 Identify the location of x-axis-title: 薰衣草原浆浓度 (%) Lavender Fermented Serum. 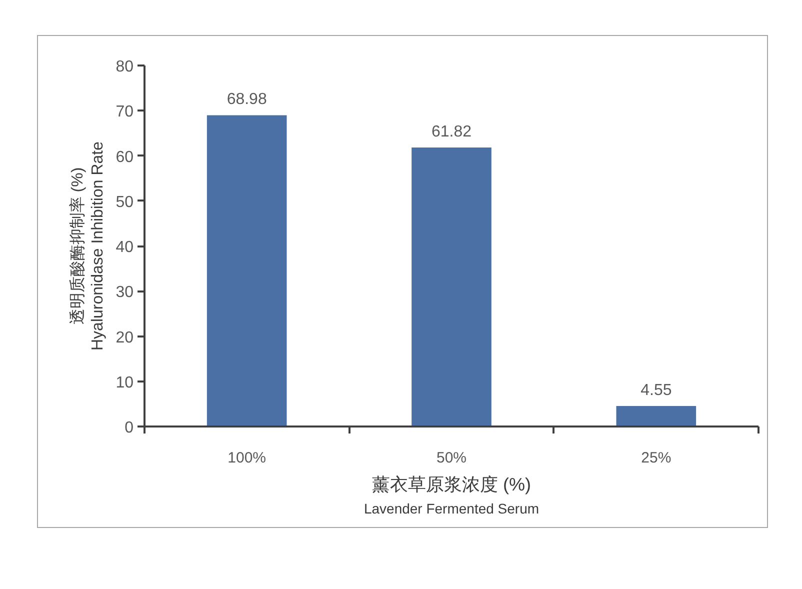
(452, 495).